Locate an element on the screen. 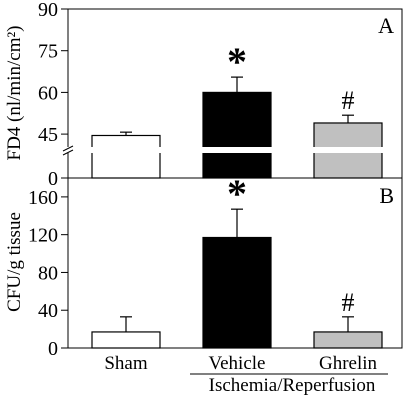 The height and width of the screenshot is (400, 409). panel-a-y-tick-label: 45 is located at coordinates (48, 135).